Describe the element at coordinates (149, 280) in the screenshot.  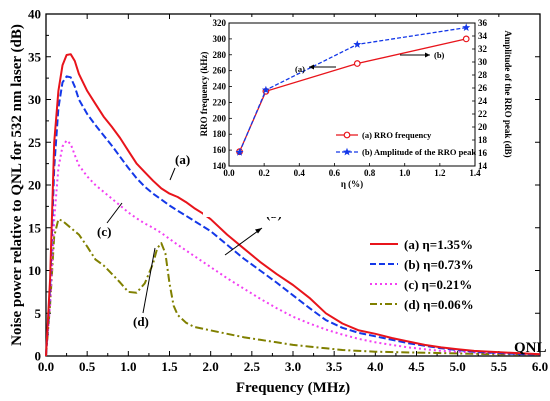
I see `annotation-d-arrow` at that location.